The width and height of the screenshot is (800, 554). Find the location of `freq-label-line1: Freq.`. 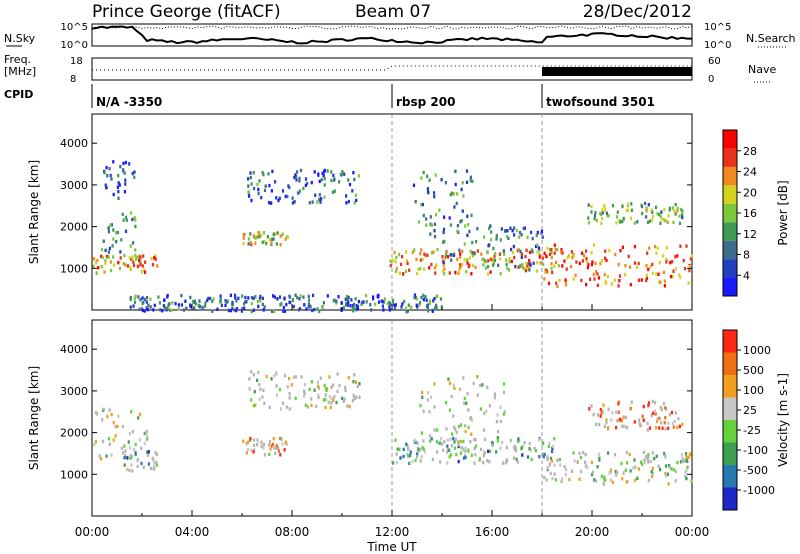

freq-label-line1: Freq. is located at coordinates (17, 59).